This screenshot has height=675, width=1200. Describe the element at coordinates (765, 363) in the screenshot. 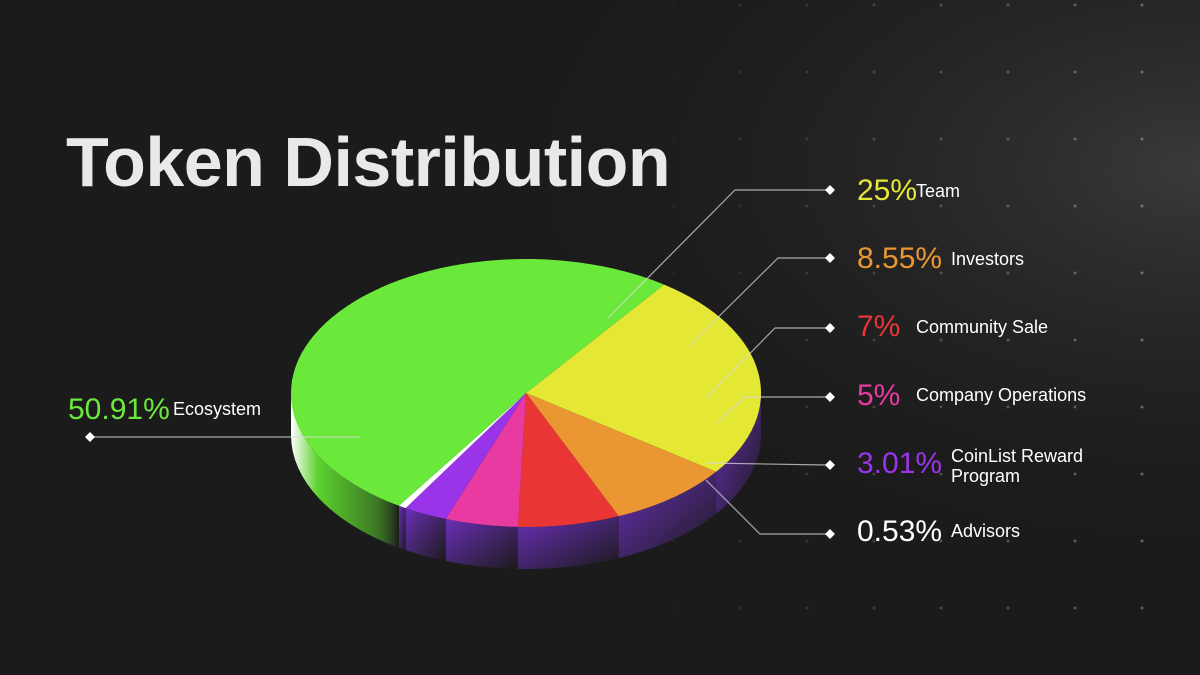

I see `leader-community-sale` at that location.